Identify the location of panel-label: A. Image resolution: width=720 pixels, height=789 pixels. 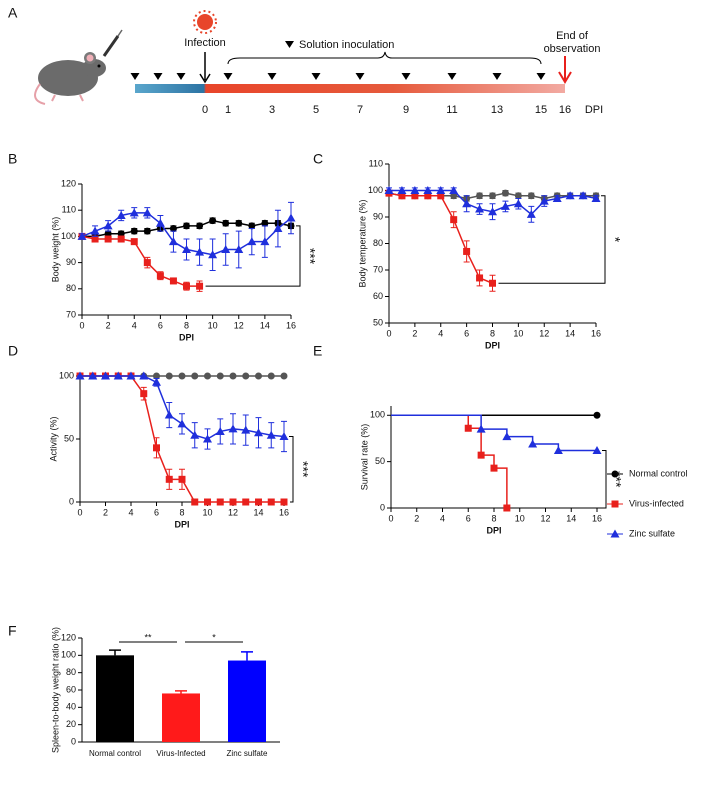
(13, 13).